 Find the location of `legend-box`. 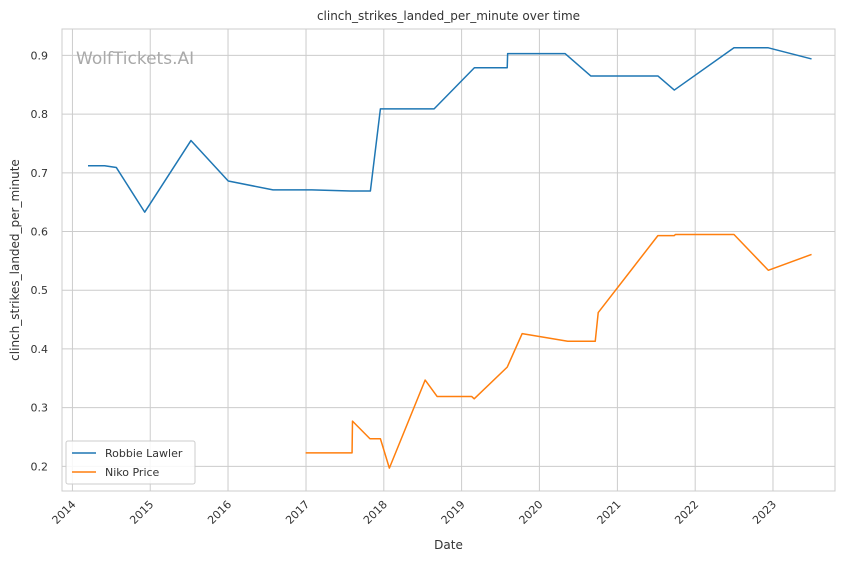

legend-box is located at coordinates (130, 462).